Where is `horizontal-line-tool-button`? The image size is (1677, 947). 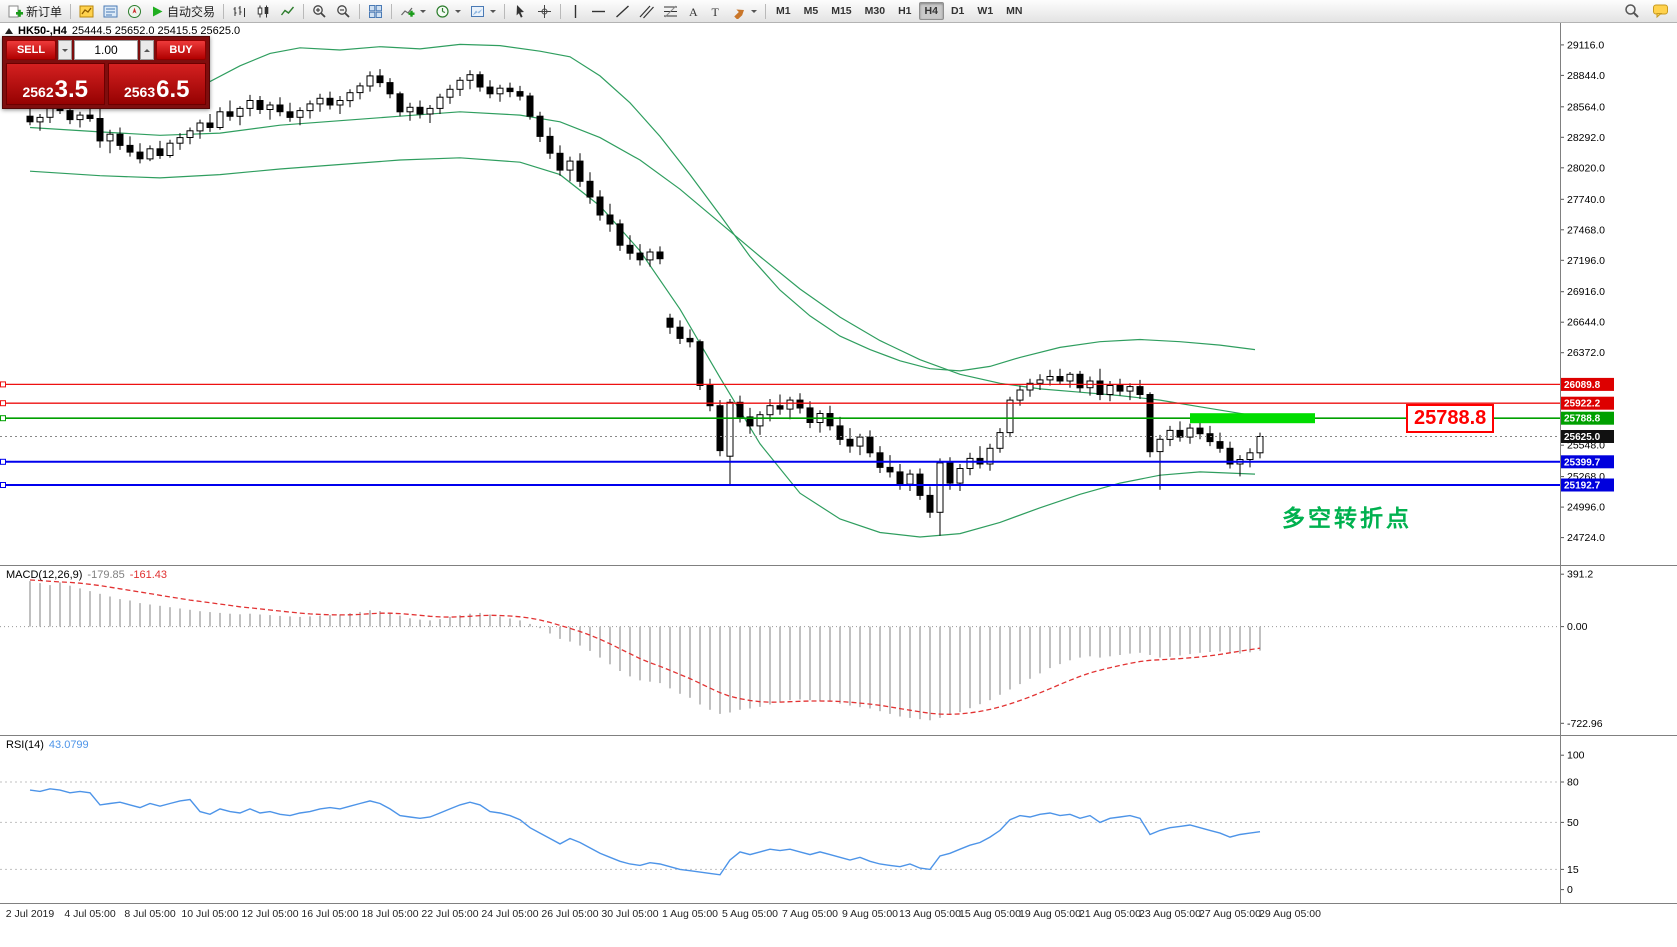
horizontal-line-tool-button is located at coordinates (598, 11).